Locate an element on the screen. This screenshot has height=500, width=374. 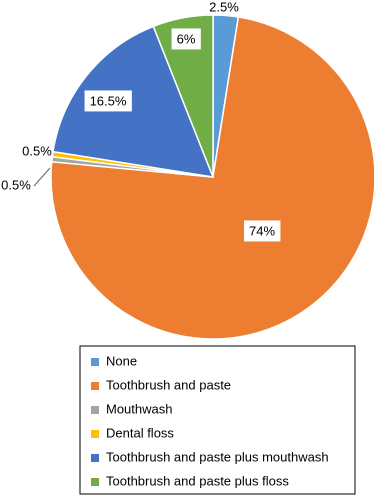
data-label: 2.5% is located at coordinates (224, 7).